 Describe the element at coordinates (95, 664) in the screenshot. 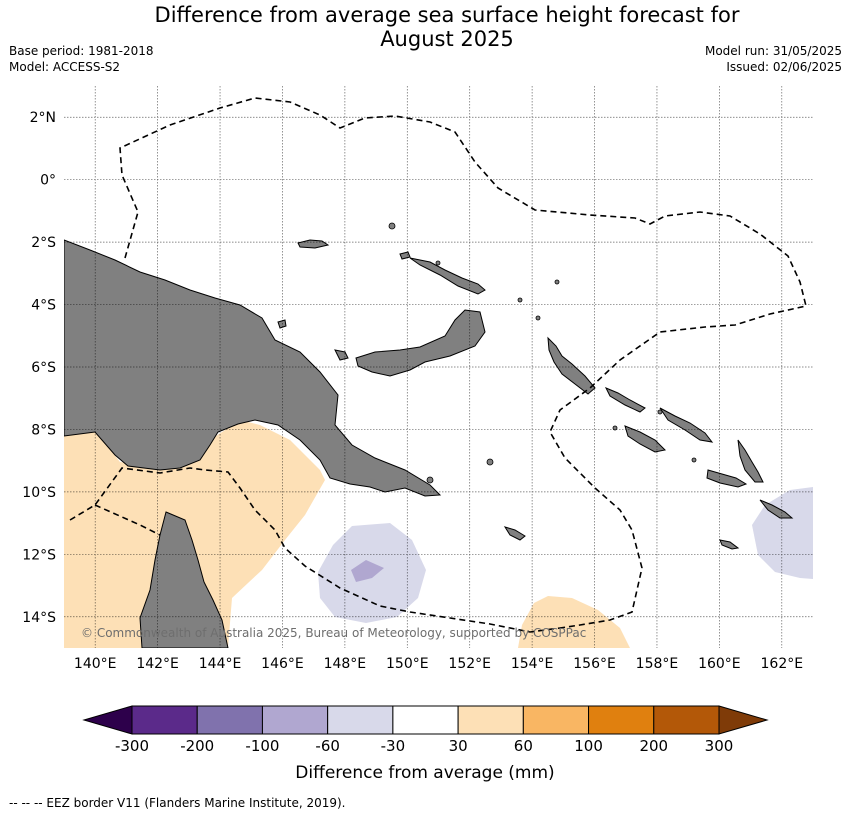

I see `longitude-tick-label: 140°E` at that location.